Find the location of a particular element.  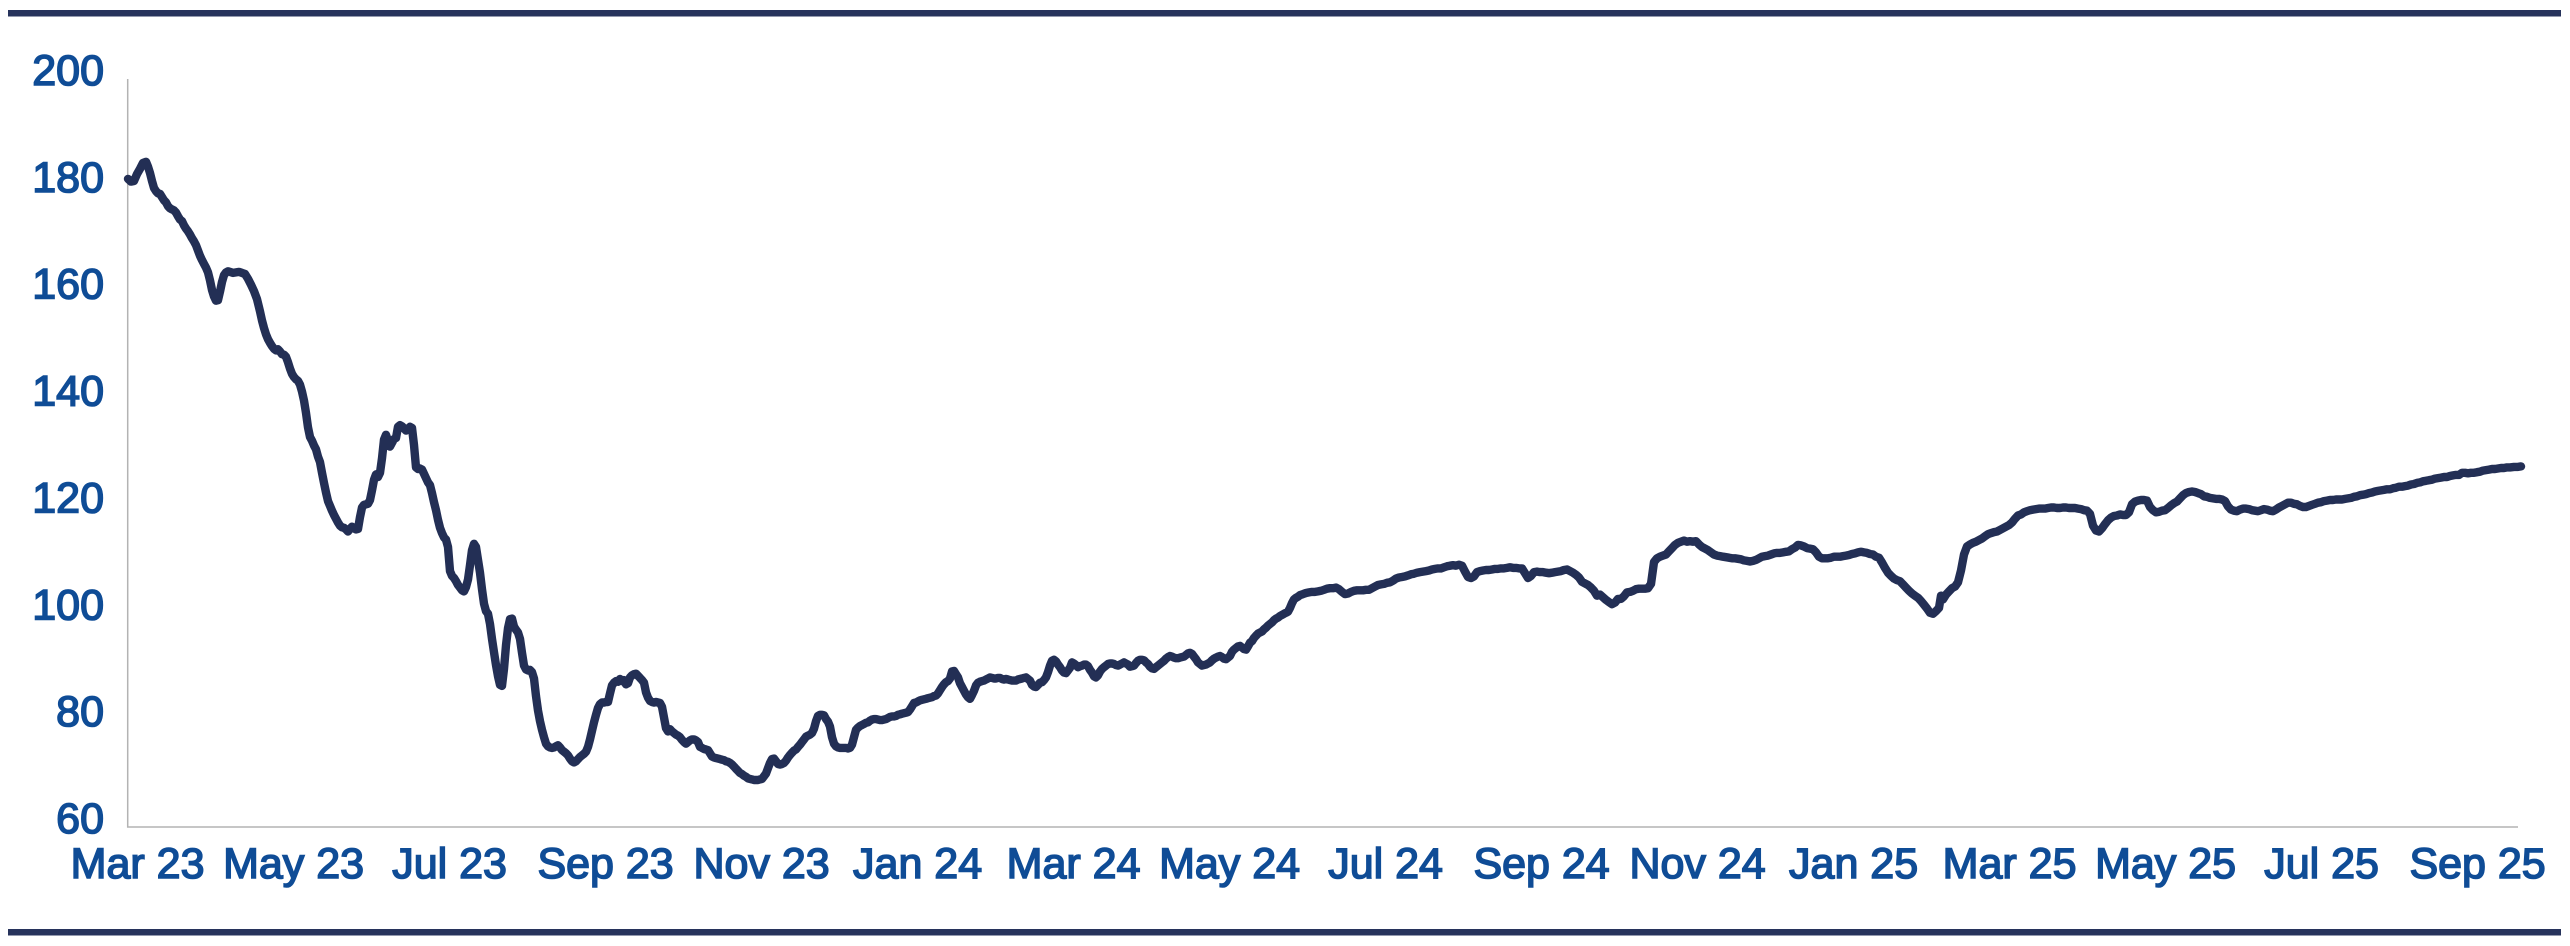

svg-text: 100 is located at coordinates (68, 605).